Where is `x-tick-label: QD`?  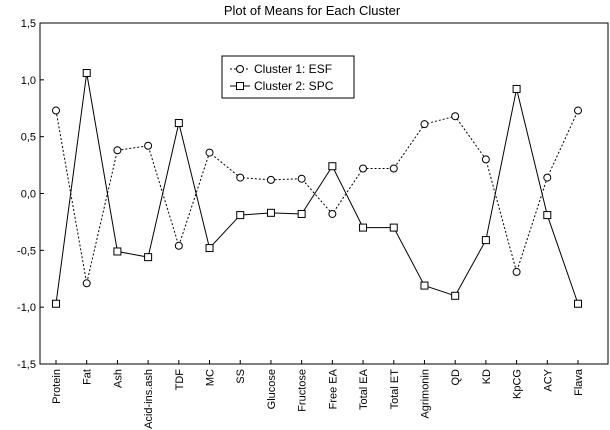 x-tick-label: QD is located at coordinates (456, 377).